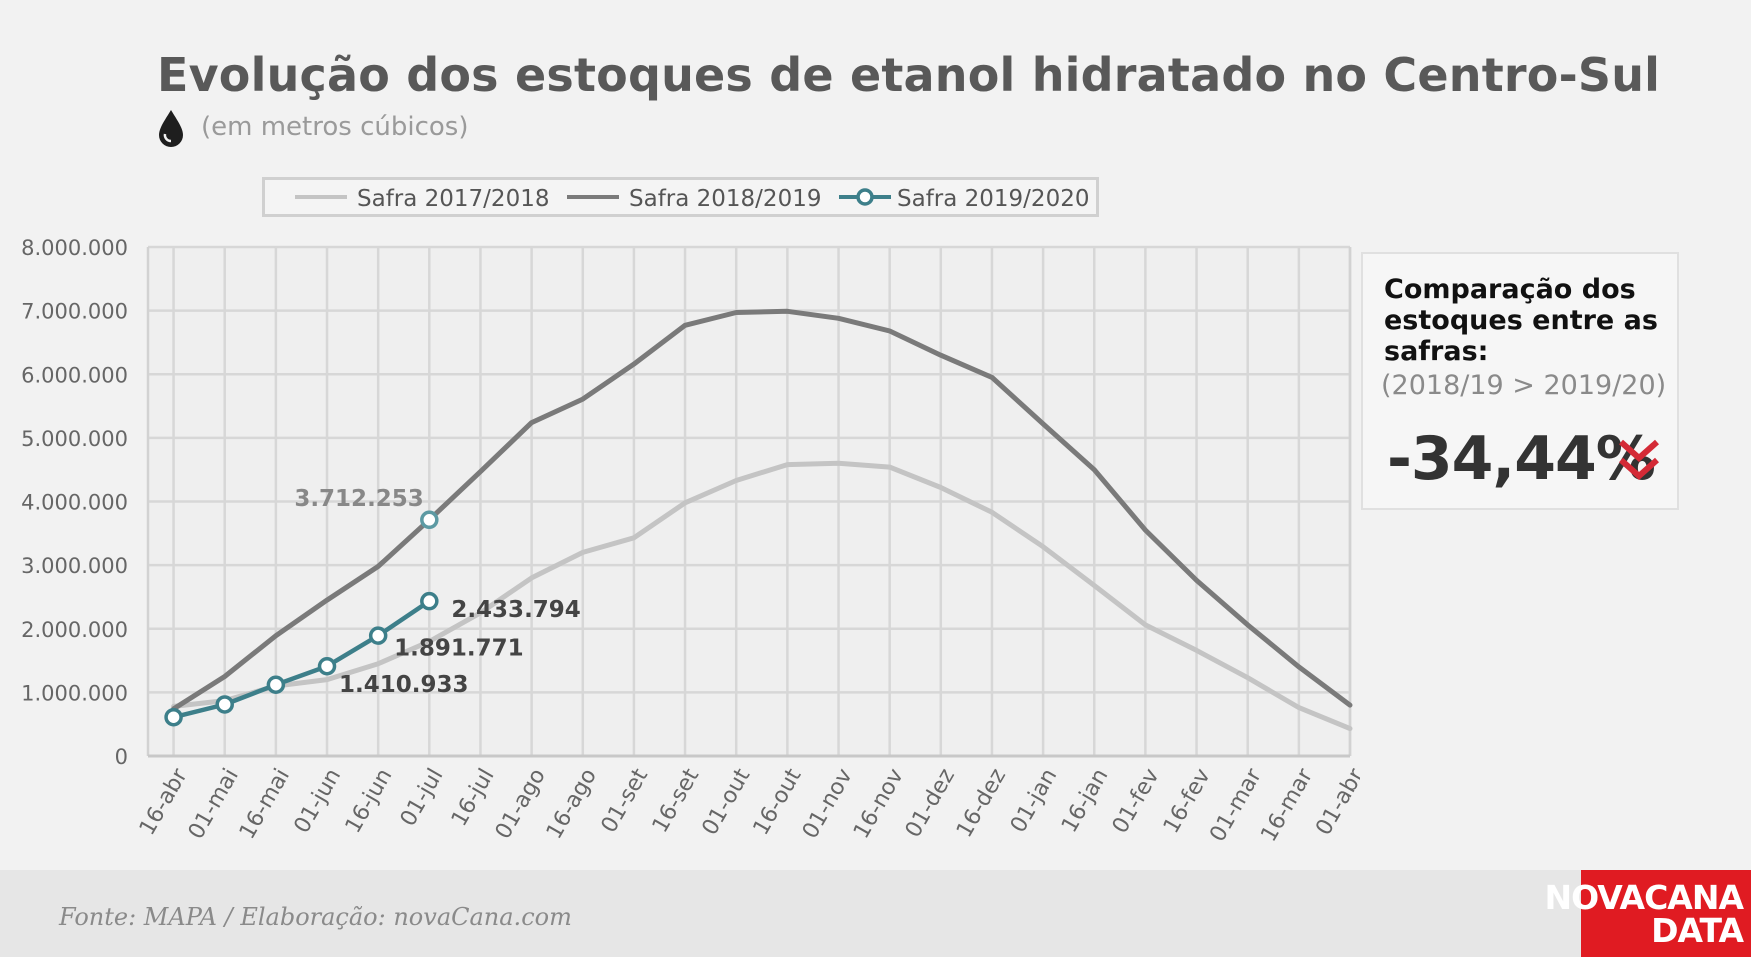 This screenshot has width=1751, height=957. What do you see at coordinates (993, 199) in the screenshot?
I see `legend-label: Safra 2019/2020` at bounding box center [993, 199].